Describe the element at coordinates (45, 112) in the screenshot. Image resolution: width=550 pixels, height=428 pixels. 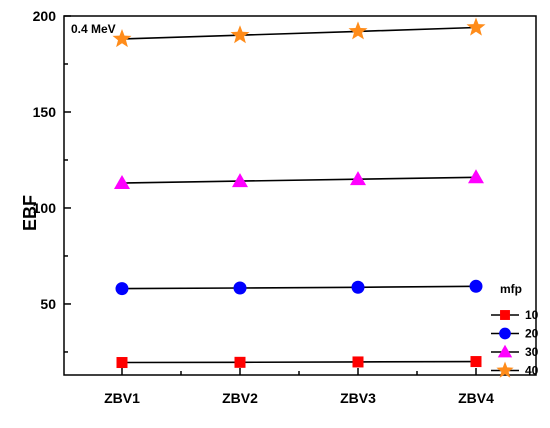
I see `y-tick-label: 150` at that location.